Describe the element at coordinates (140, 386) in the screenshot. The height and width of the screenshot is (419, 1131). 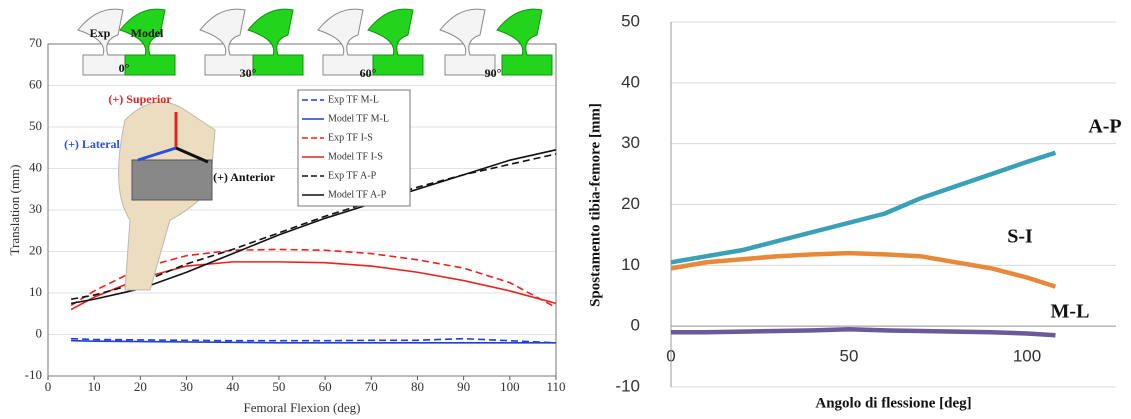
I see `x-tick-label: 20` at that location.